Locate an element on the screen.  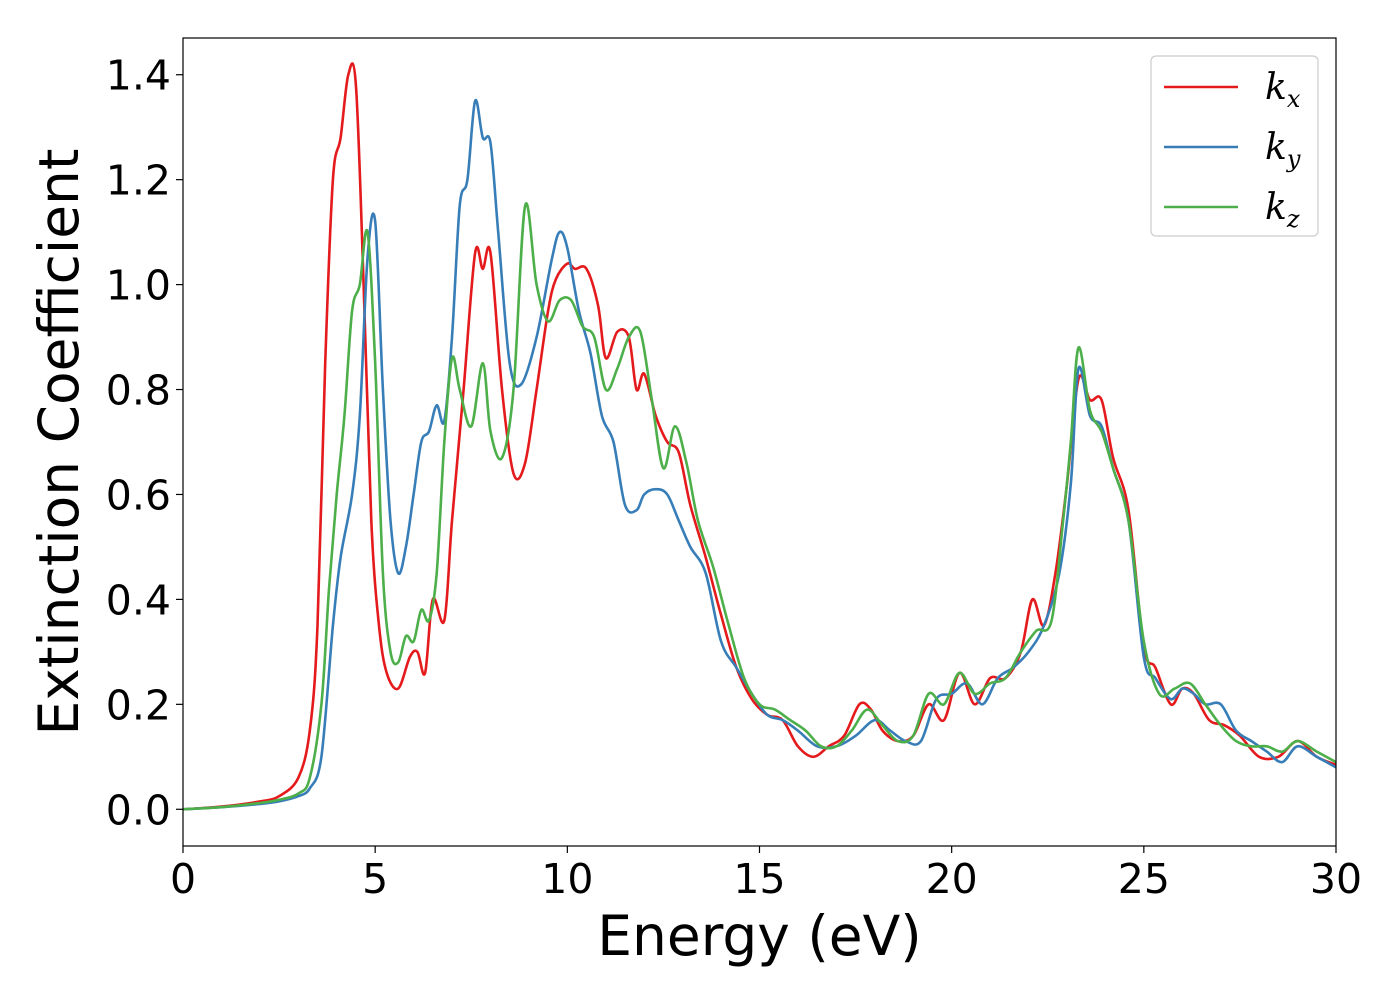
y-tick-label: 1.0 is located at coordinates (138, 286).